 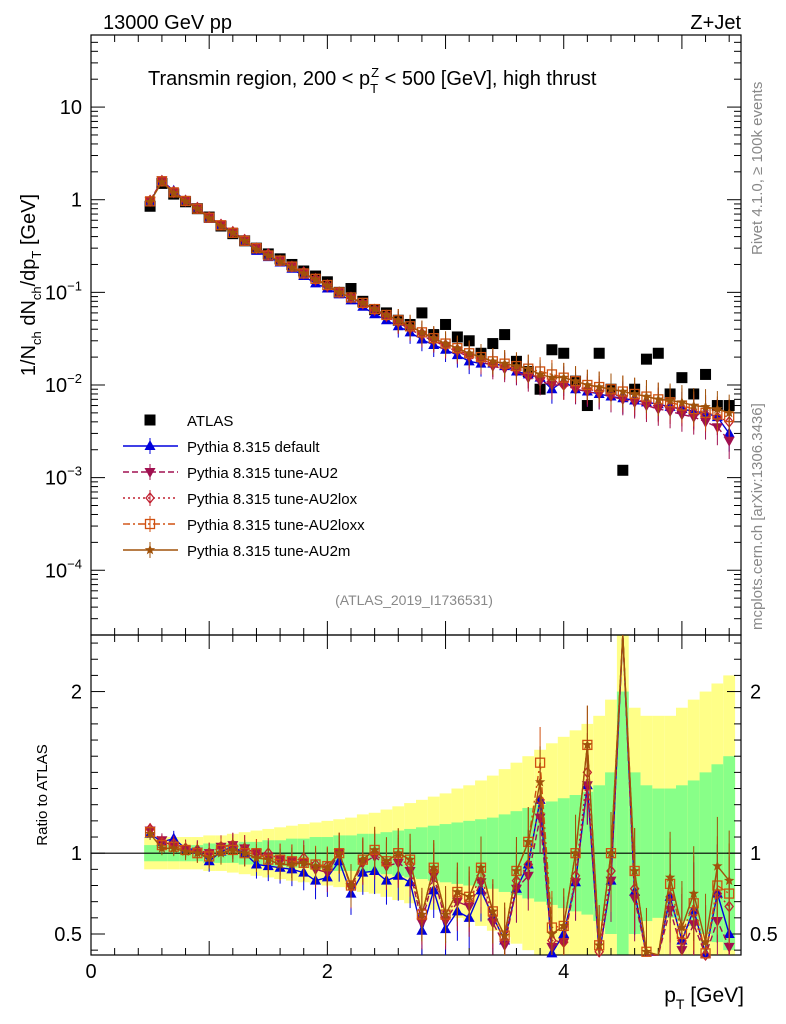 What do you see at coordinates (262, 473) in the screenshot?
I see `legend-label: Pythia 8.315 tune-AU2` at bounding box center [262, 473].